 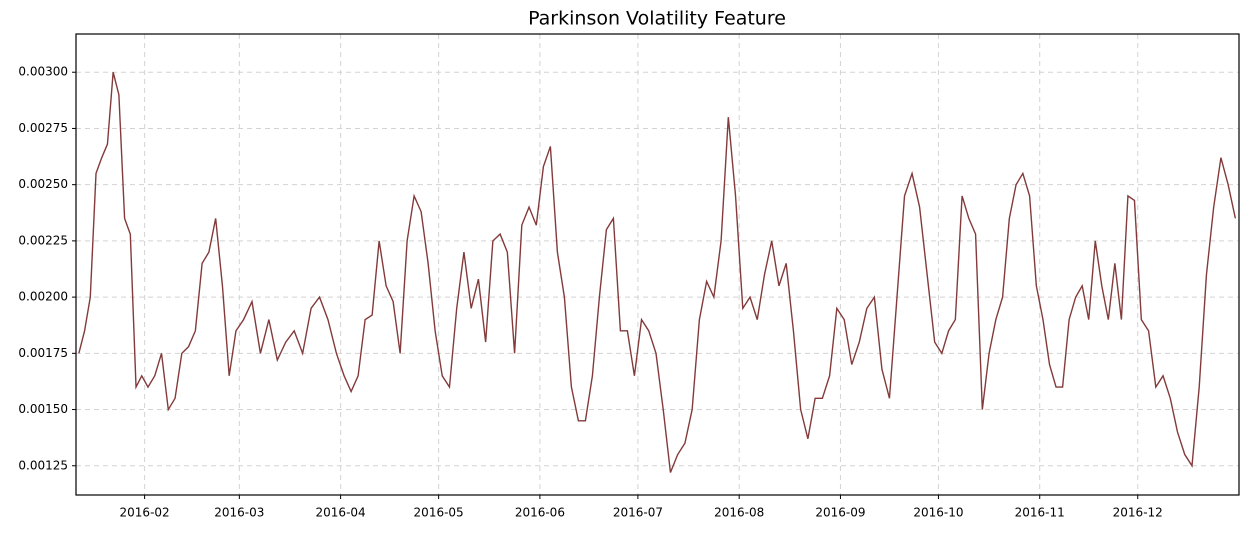 What do you see at coordinates (43, 184) in the screenshot?
I see `y-tick-label: 0.00250` at bounding box center [43, 184].